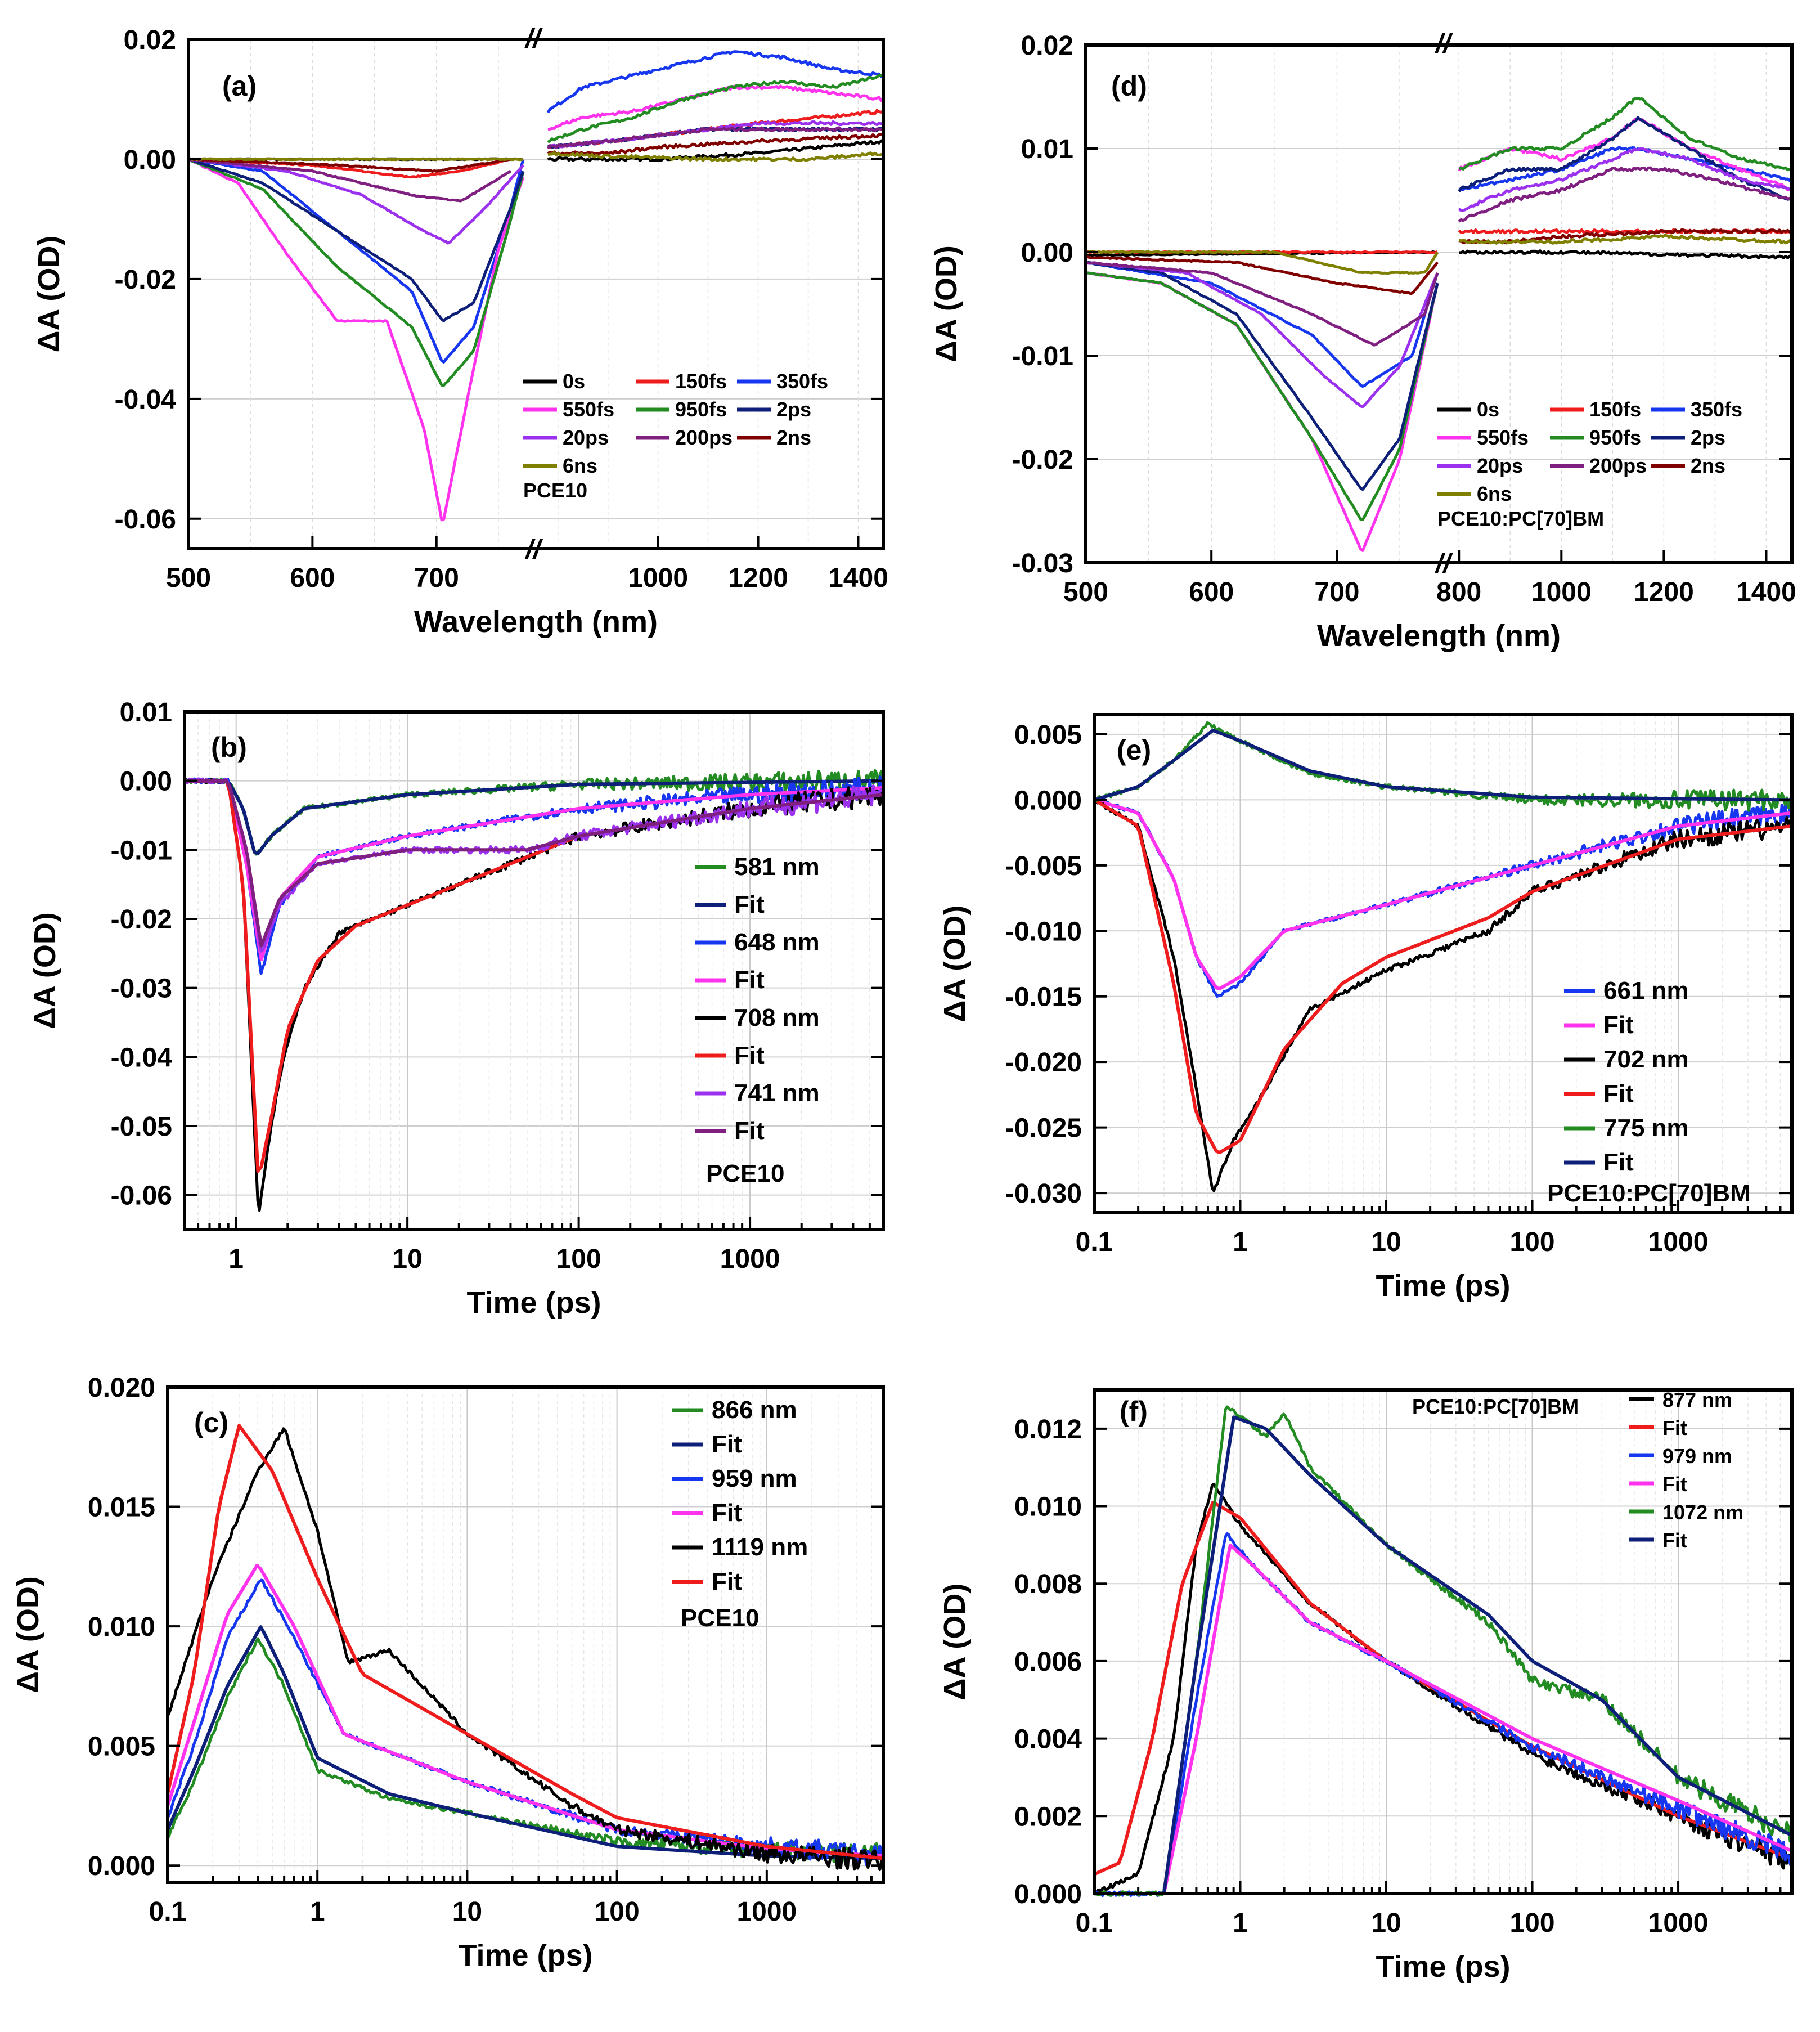 The image size is (1820, 2032). I want to click on legend: 877 nm Fit 979 nm Fit 1072 nm Fit, so click(1686, 1470).